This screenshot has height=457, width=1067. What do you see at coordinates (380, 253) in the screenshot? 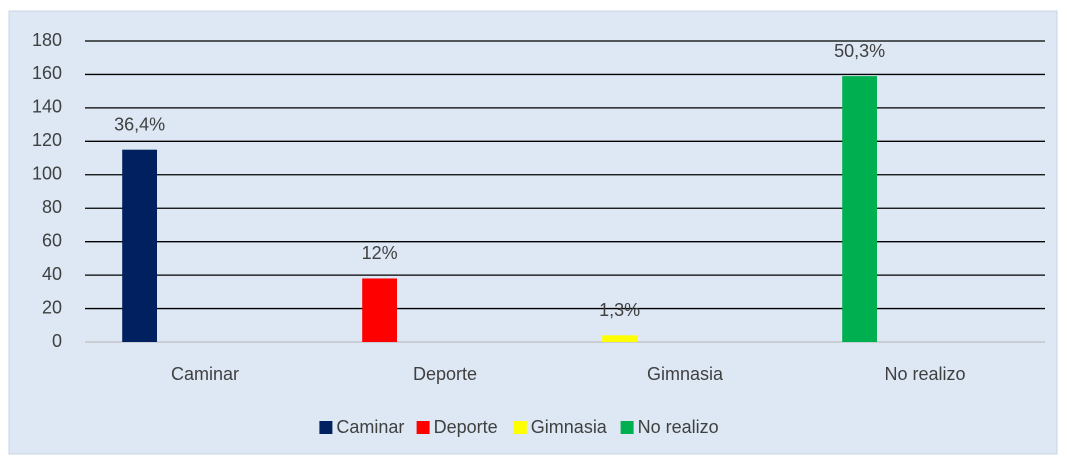
I see `value-label: 12%` at bounding box center [380, 253].